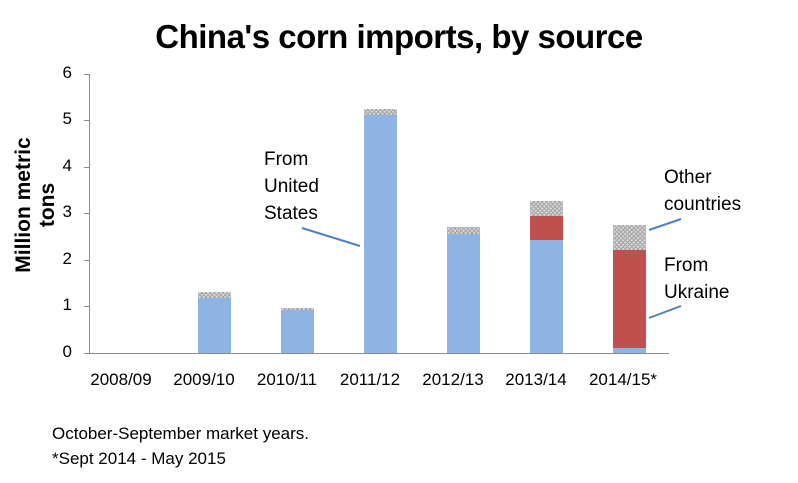 This screenshot has height=483, width=798. Describe the element at coordinates (379, 353) in the screenshot. I see `x-axis-line` at that location.